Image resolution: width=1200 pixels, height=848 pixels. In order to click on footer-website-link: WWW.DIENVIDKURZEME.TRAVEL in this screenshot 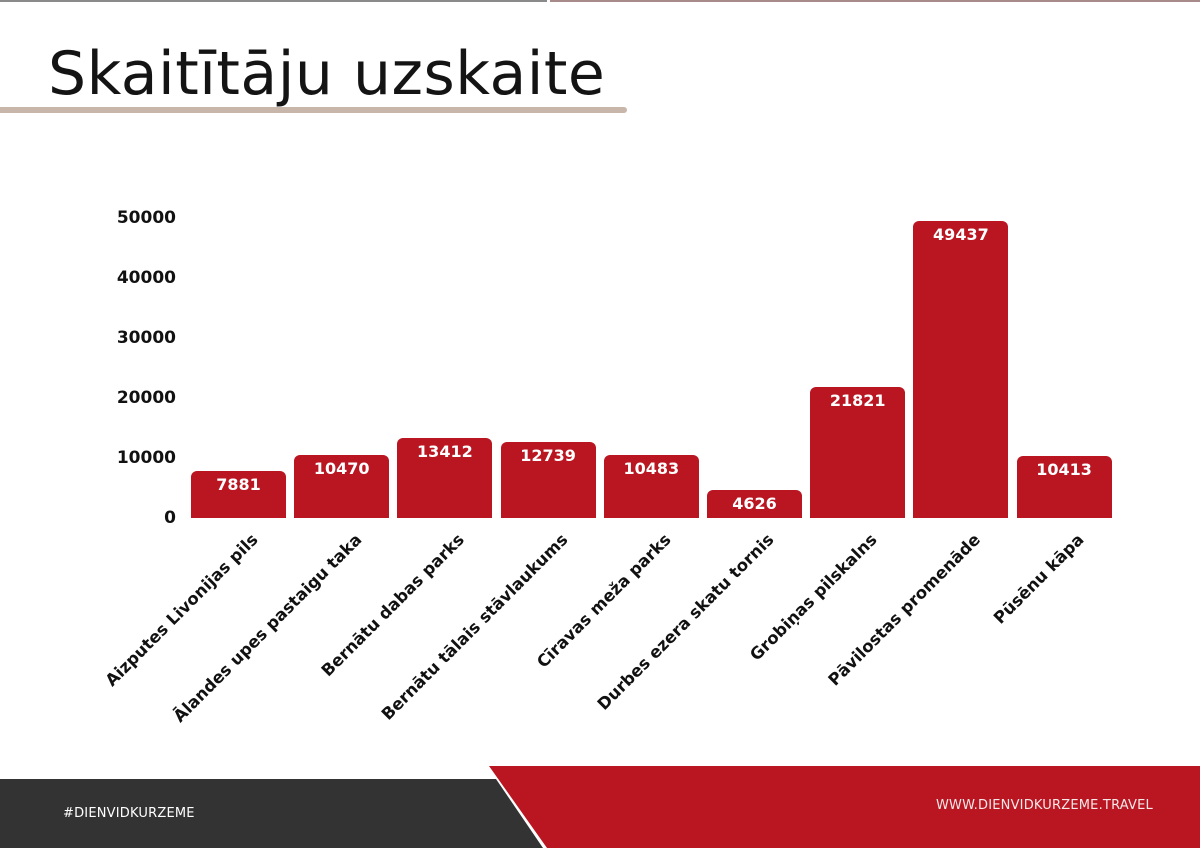, I will do `click(1044, 805)`.